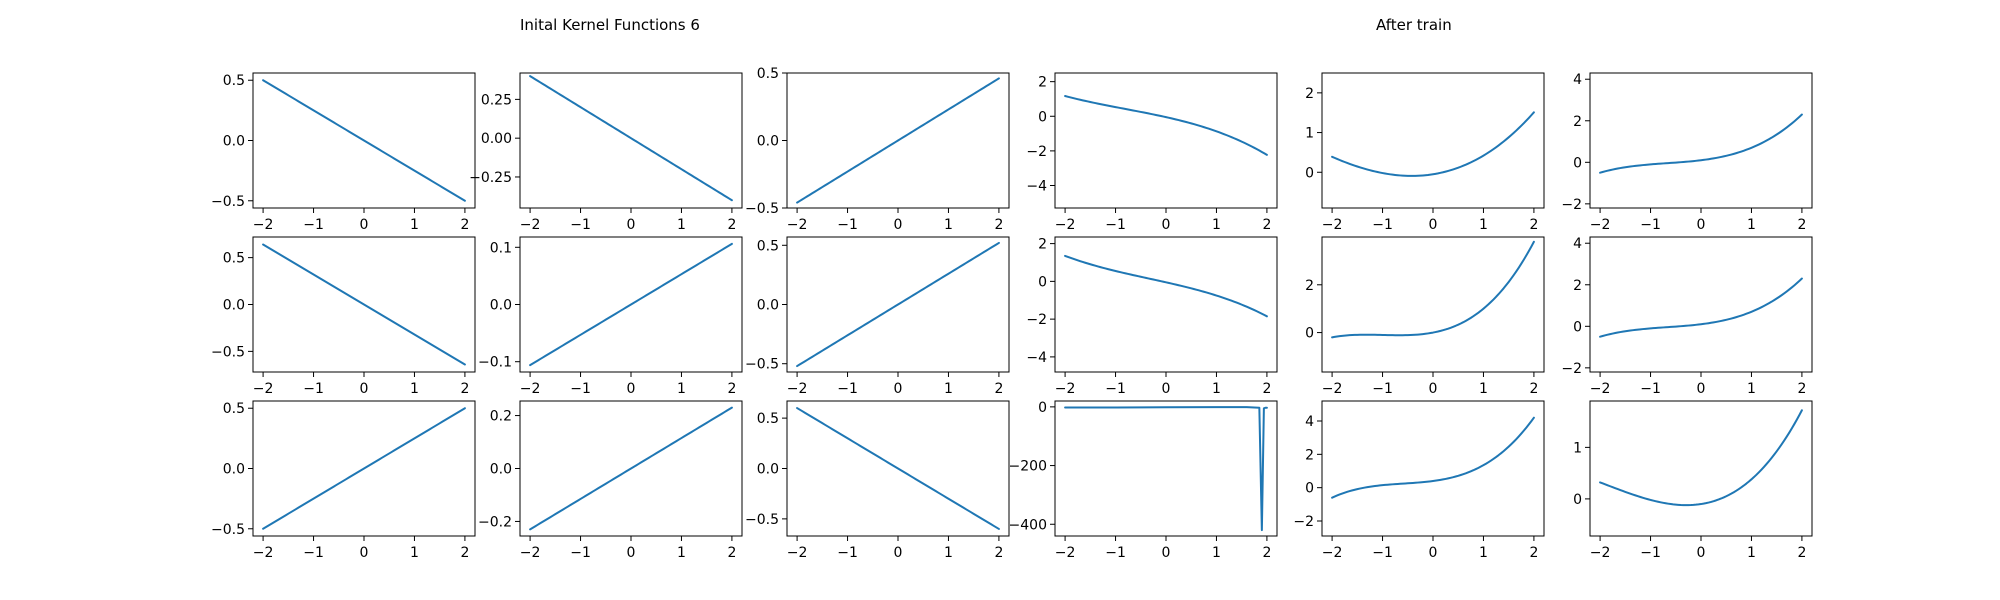  I want to click on y-tick-label: −0.2, so click(495, 522).